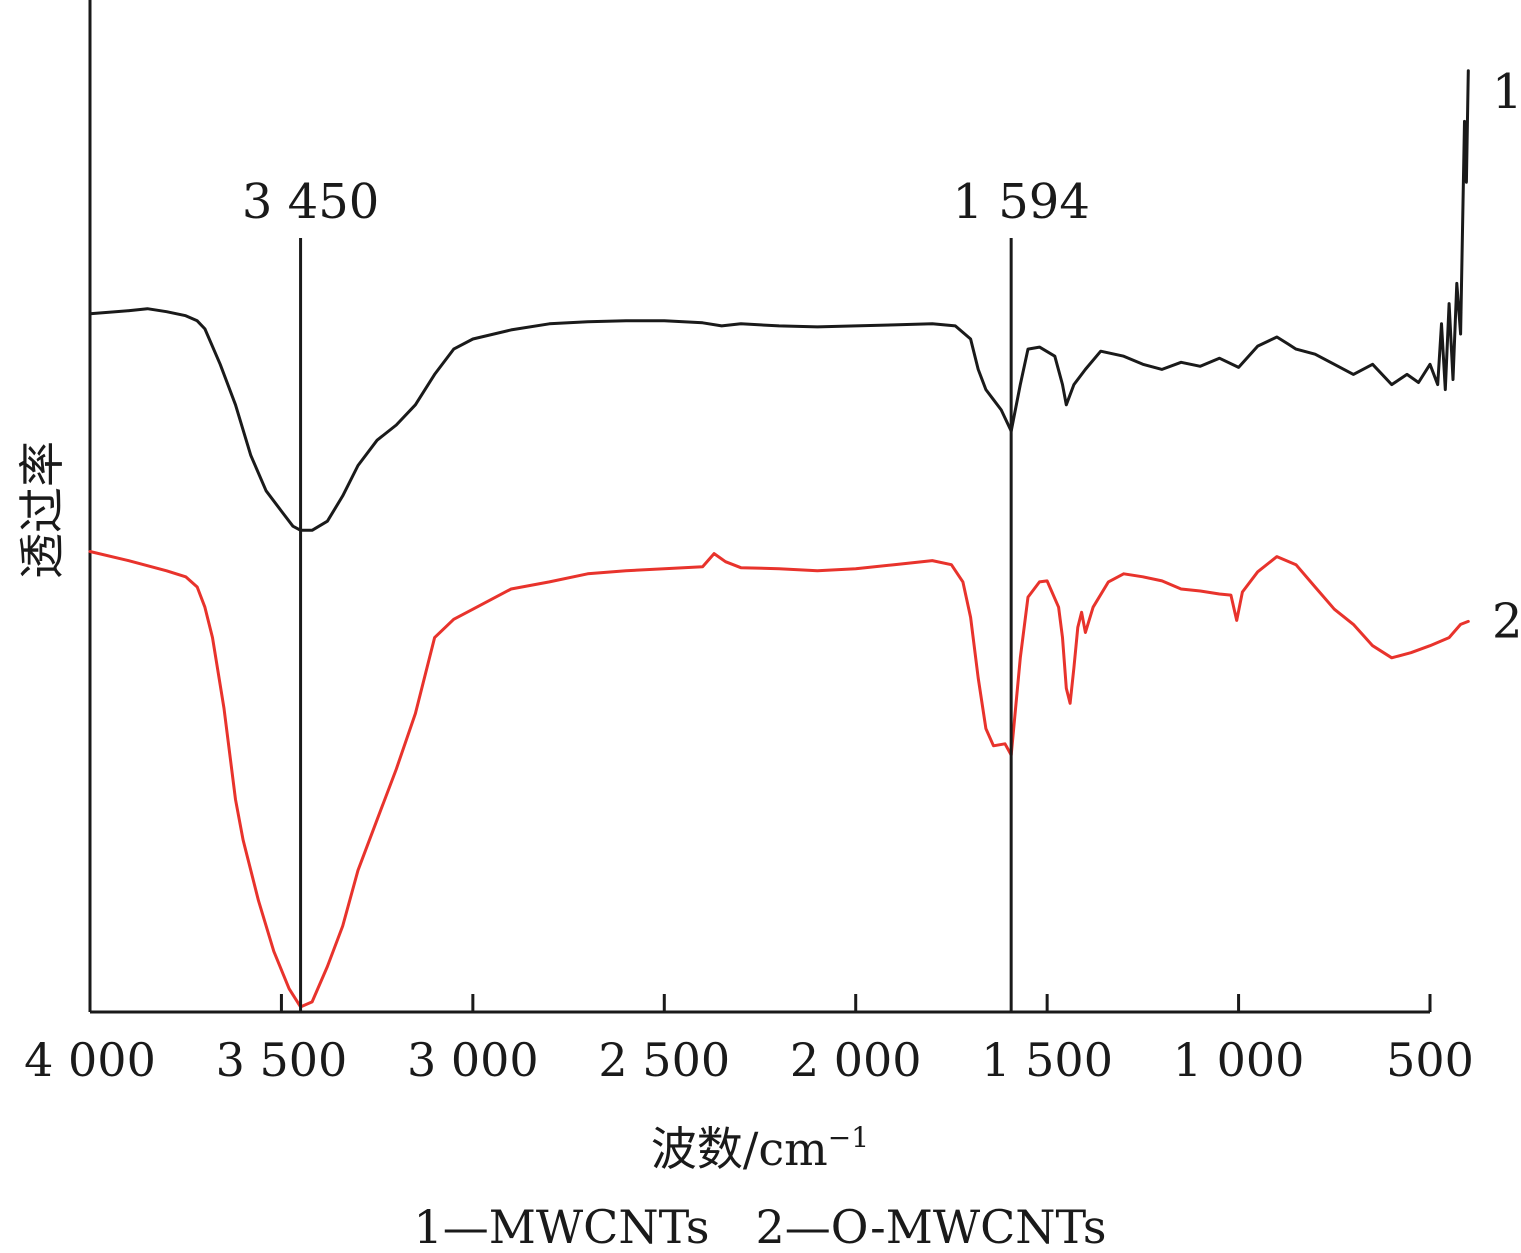 Image resolution: width=1521 pixels, height=1253 pixels. I want to click on x-tick-label: 1 000, so click(1239, 1060).